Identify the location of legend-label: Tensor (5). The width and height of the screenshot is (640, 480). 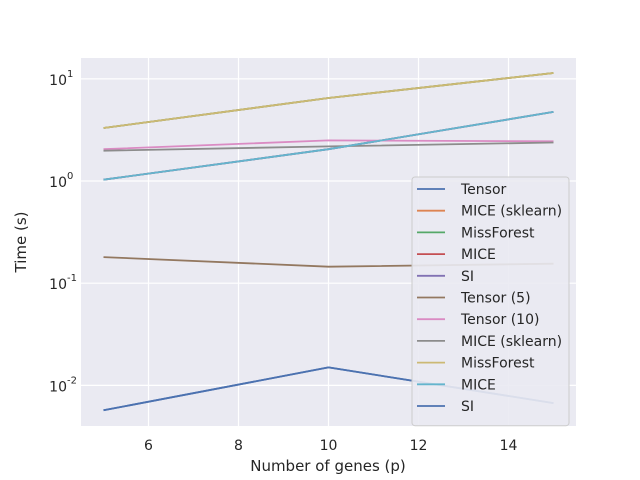
(495, 299).